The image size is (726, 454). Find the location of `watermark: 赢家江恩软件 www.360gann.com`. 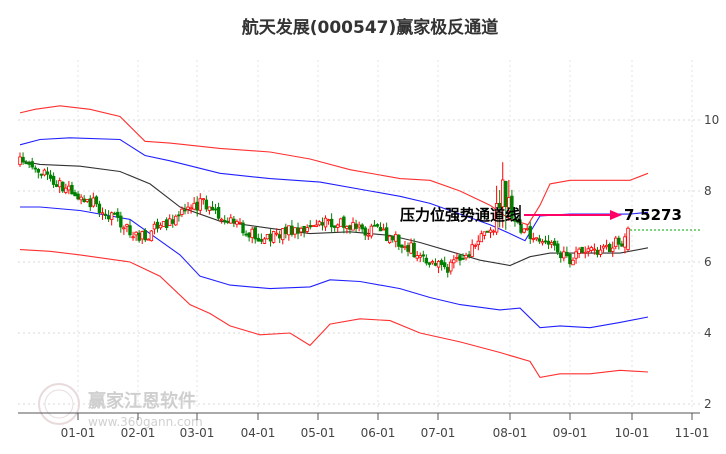

watermark: 赢家江恩软件 www.360gann.com is located at coordinates (120, 406).